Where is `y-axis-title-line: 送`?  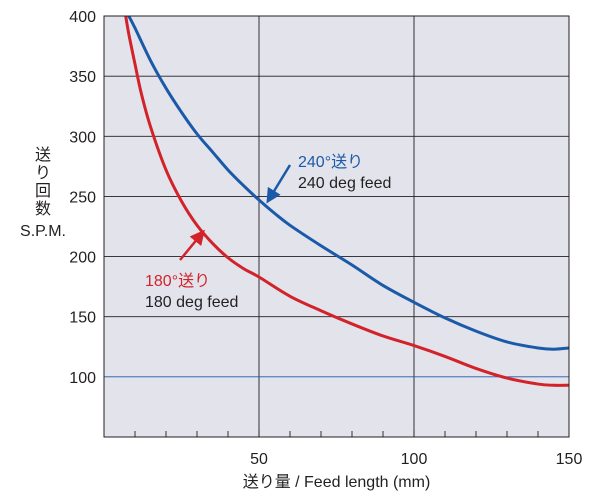
y-axis-title-line: 送 is located at coordinates (43, 155).